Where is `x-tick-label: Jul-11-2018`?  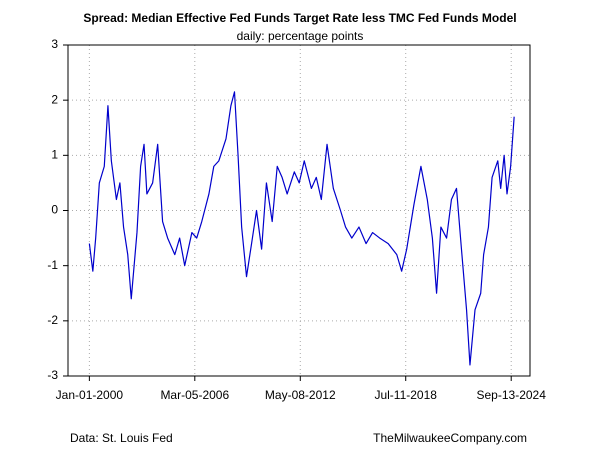 x-tick-label: Jul-11-2018 is located at coordinates (405, 395).